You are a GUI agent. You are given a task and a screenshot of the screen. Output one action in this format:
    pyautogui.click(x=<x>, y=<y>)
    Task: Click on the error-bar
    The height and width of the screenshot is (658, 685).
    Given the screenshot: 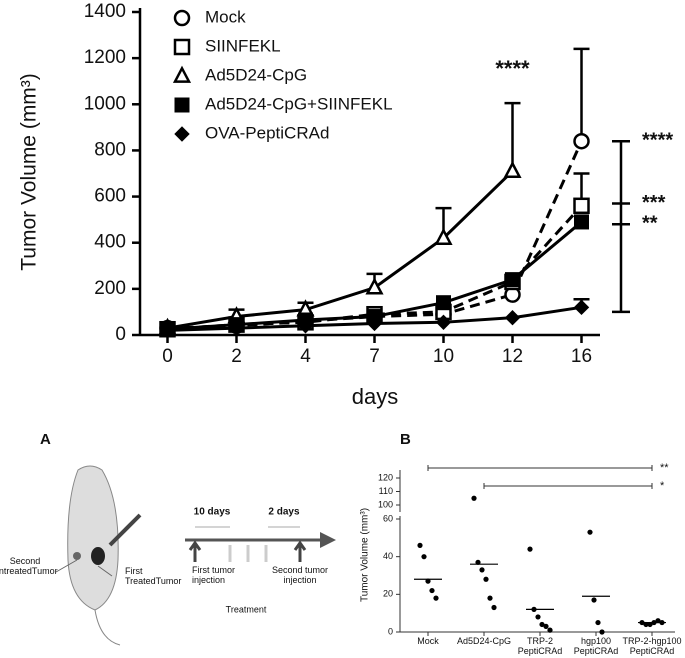 What is the action you would take?
    pyautogui.click(x=581, y=94)
    